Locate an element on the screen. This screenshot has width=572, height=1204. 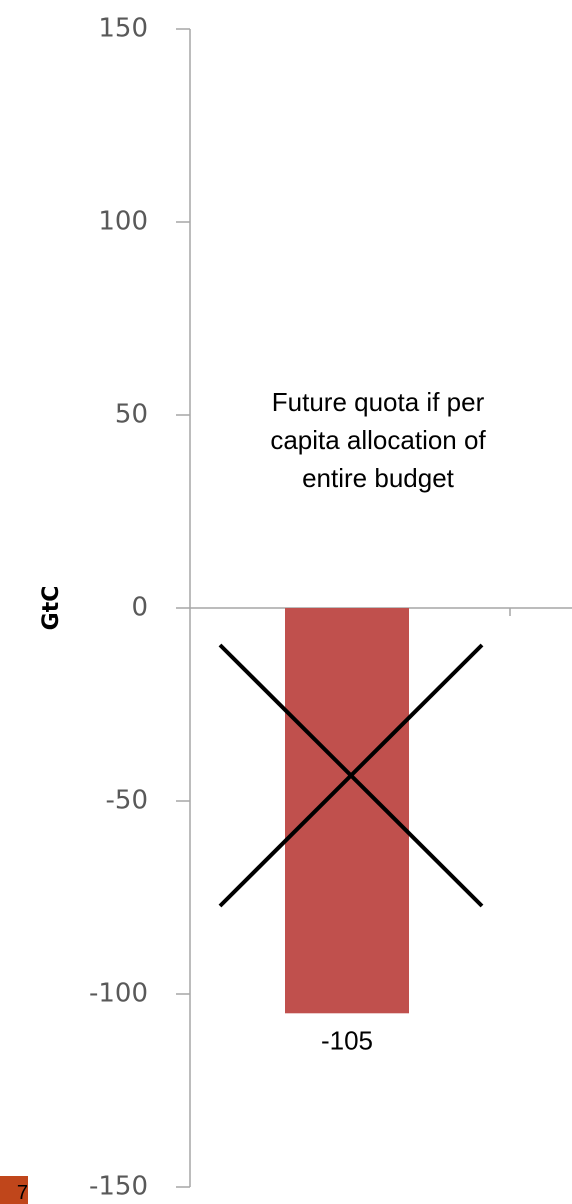
y-tick-label: -100 is located at coordinates (118, 994).